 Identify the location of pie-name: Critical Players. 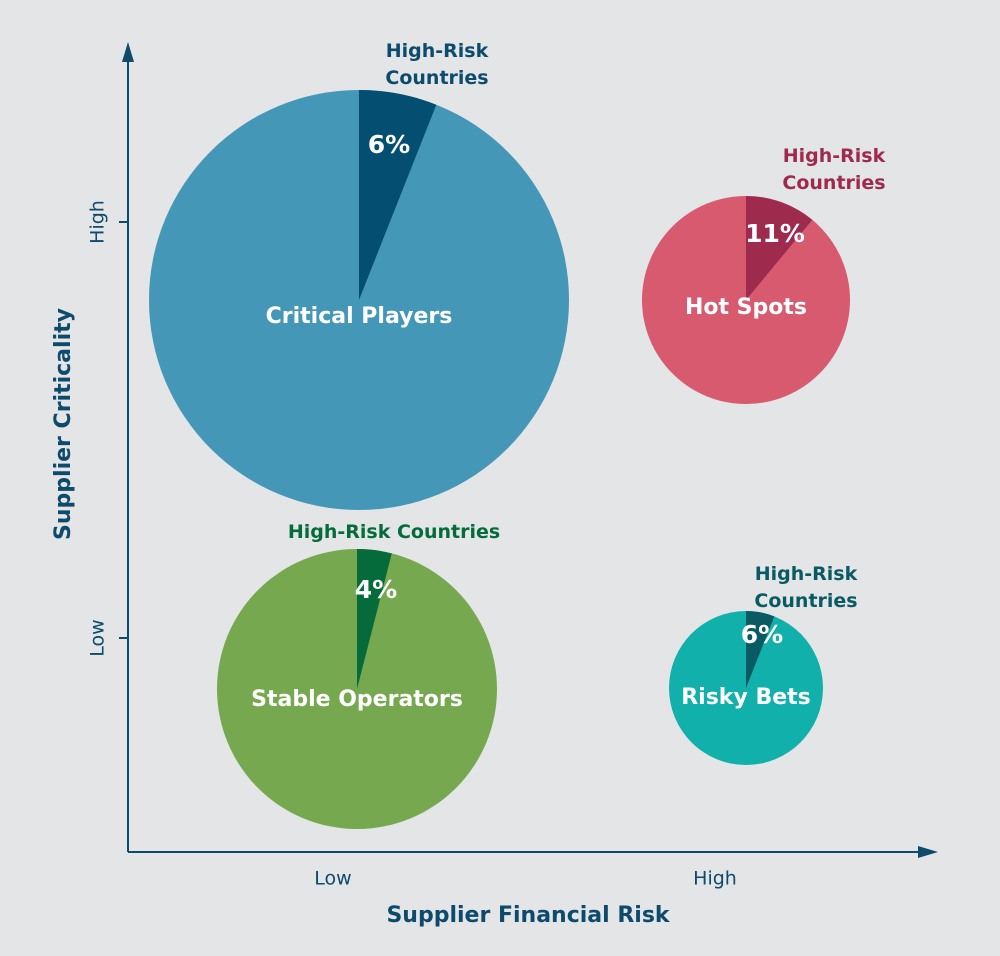
(359, 316).